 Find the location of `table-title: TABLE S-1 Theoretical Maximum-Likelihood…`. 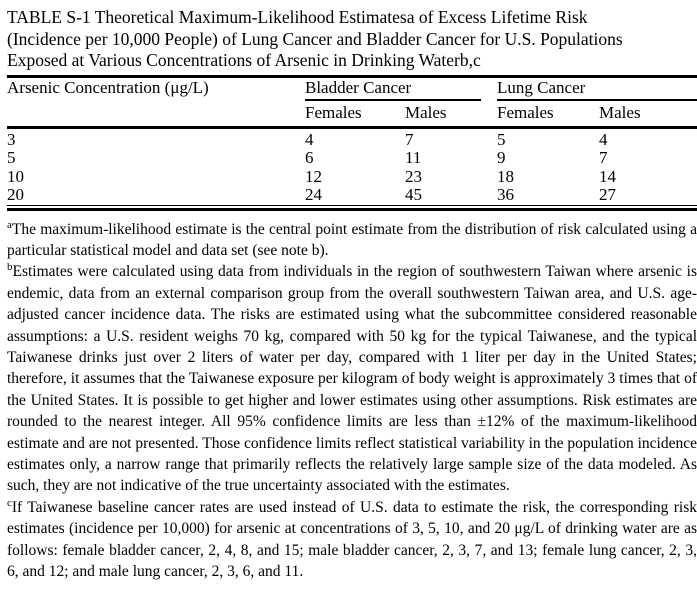

table-title: TABLE S-1 Theoretical Maximum-Likelihood… is located at coordinates (315, 38).